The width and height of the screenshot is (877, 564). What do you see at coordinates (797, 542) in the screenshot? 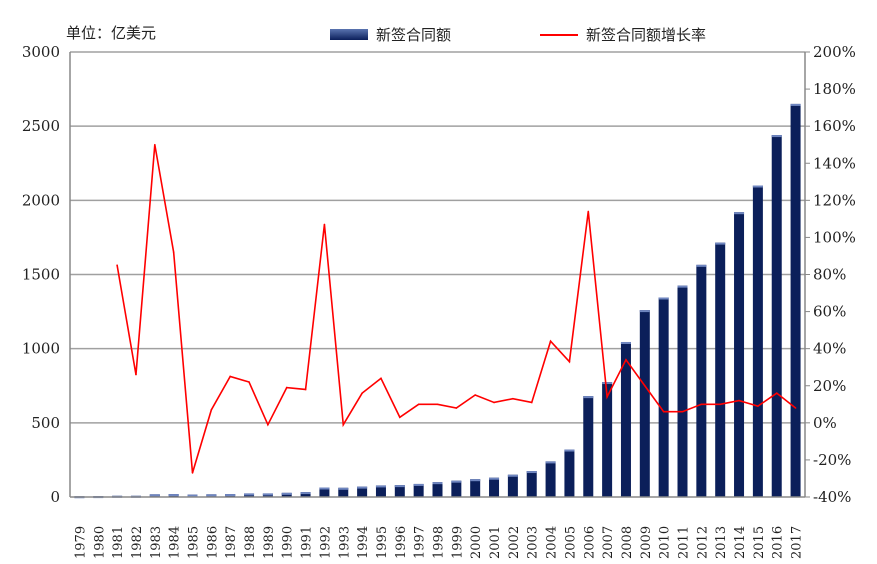
I see `x-tick-label: 2017` at bounding box center [797, 542].